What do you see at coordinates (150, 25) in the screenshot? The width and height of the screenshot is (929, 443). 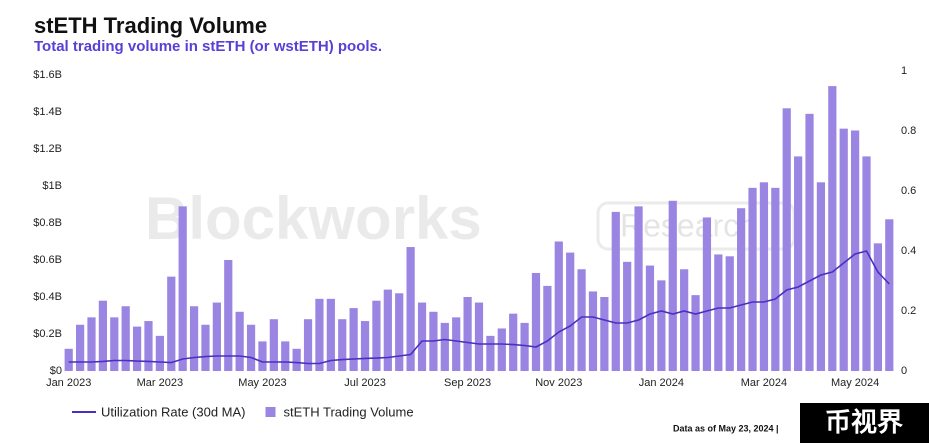 I see `chart-title: stETH Trading Volume` at bounding box center [150, 25].